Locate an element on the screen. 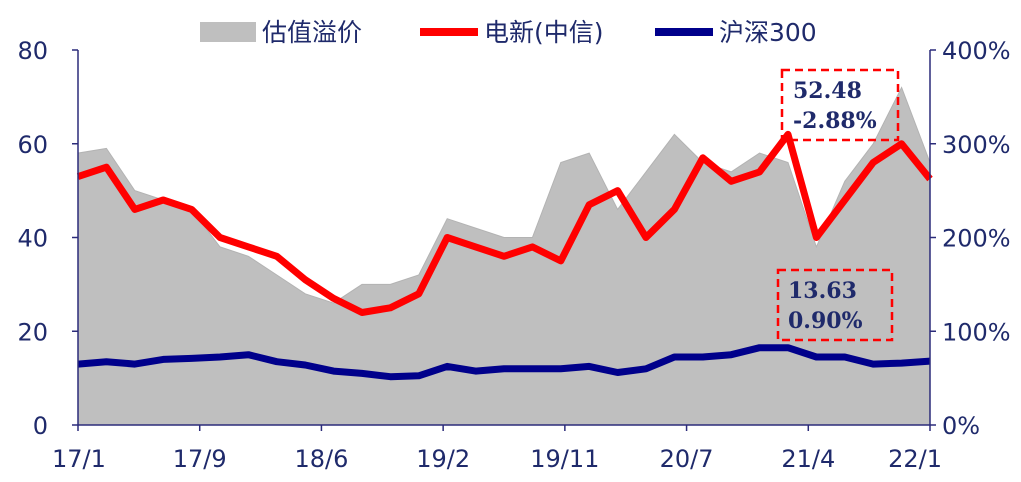  x-tick-label: 17/9 is located at coordinates (200, 459).